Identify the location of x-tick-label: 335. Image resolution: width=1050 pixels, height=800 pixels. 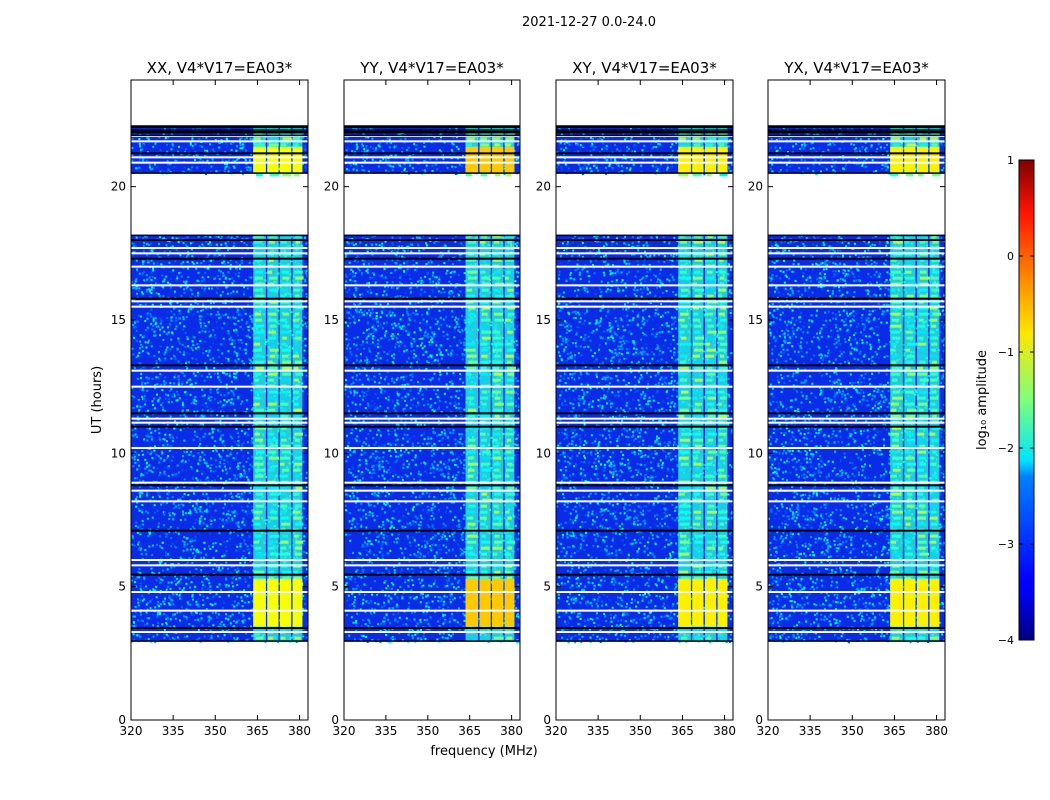
(173, 731).